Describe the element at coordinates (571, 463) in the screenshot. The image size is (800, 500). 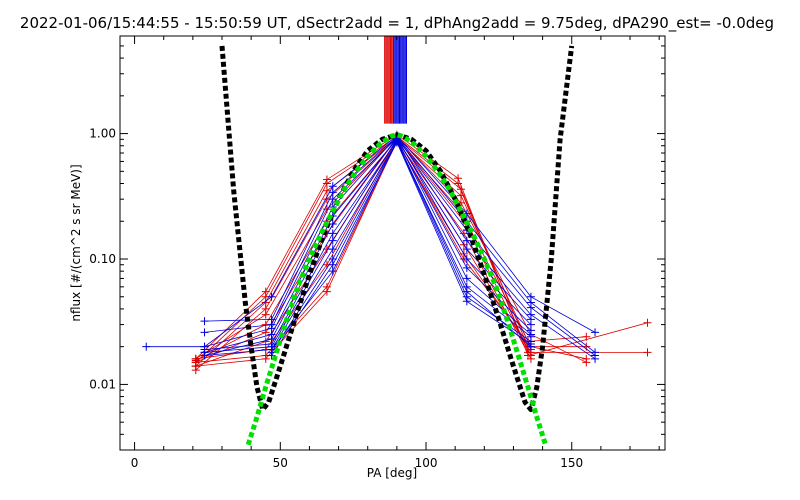
I see `x-tick-label-3: 150` at that location.